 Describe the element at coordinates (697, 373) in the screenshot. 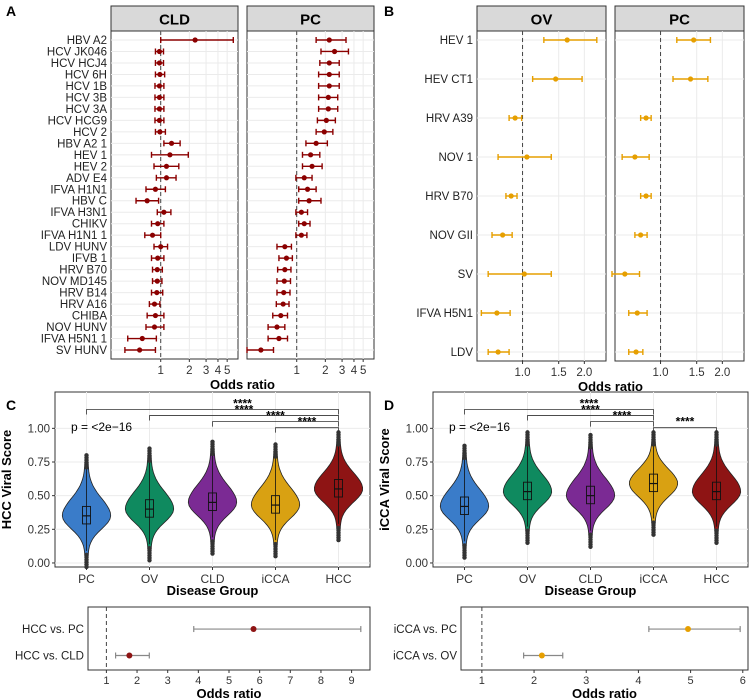

I see `x-tick-label: 1.5` at that location.